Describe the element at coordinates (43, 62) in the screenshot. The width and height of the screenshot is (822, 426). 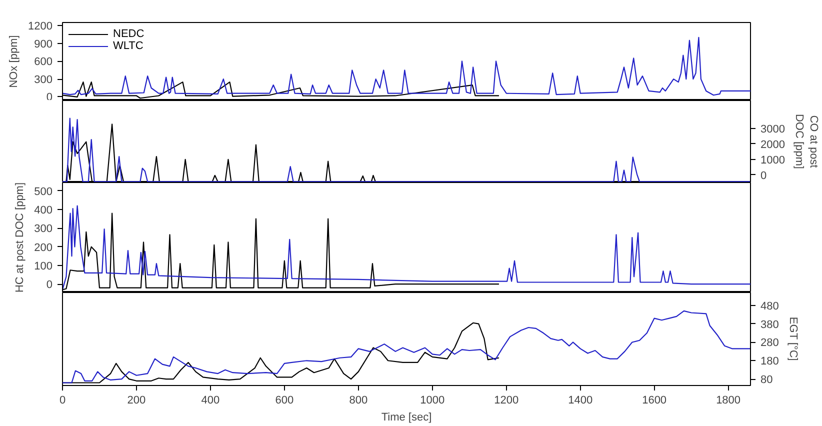
I see `y-tick-label: 600` at that location.